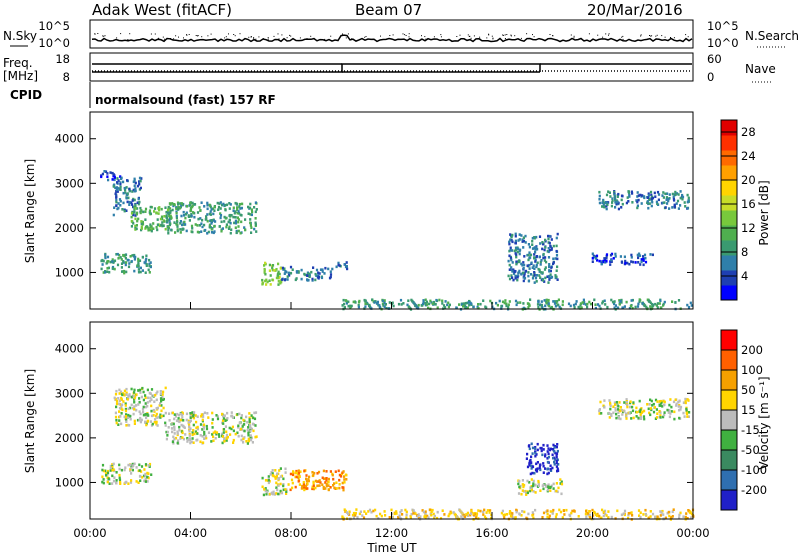 This screenshot has width=800, height=558. What do you see at coordinates (729, 203) in the screenshot?
I see `power-cbar-swatch` at bounding box center [729, 203].